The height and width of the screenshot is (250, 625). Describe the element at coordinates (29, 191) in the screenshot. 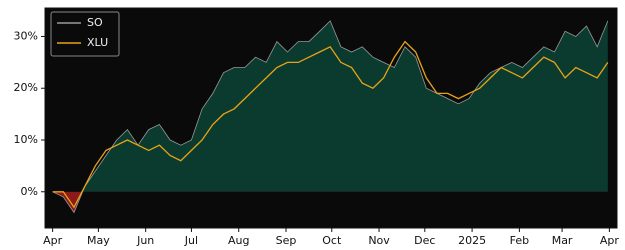

I see `y-tick-label: 0%` at that location.